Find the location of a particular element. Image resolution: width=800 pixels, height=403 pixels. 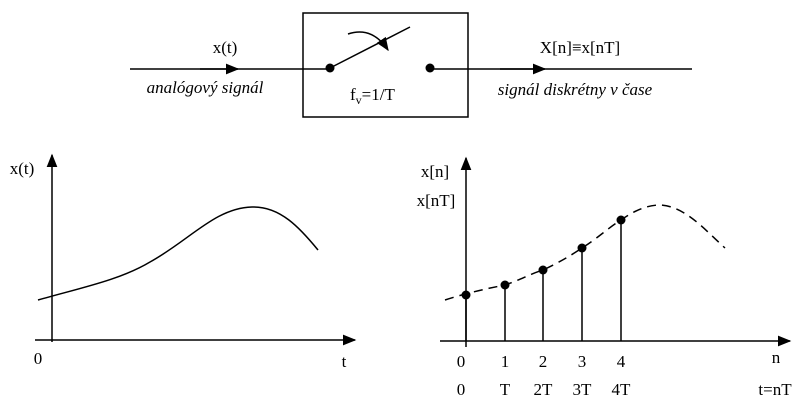

sampling-rate: fv=1/T is located at coordinates (372, 96).